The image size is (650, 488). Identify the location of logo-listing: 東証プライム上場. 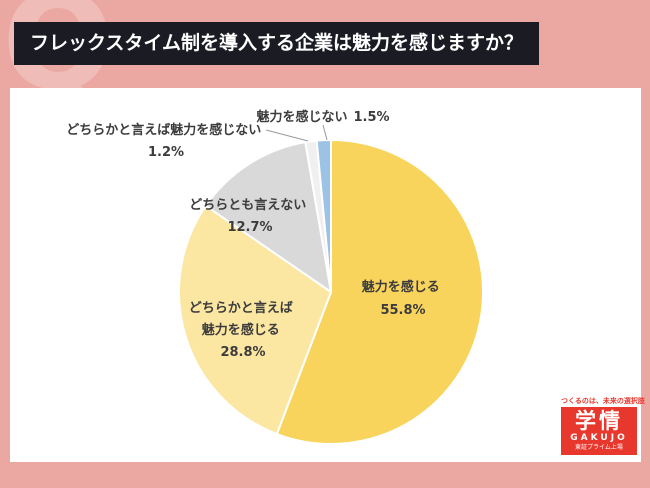
(599, 447).